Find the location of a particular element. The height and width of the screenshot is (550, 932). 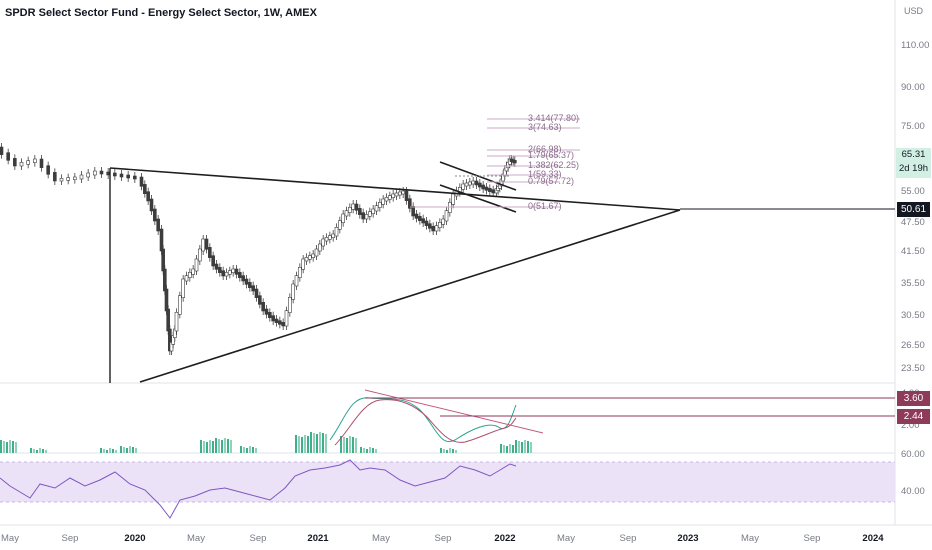

last-price-value: 65.31 is located at coordinates (913, 154).